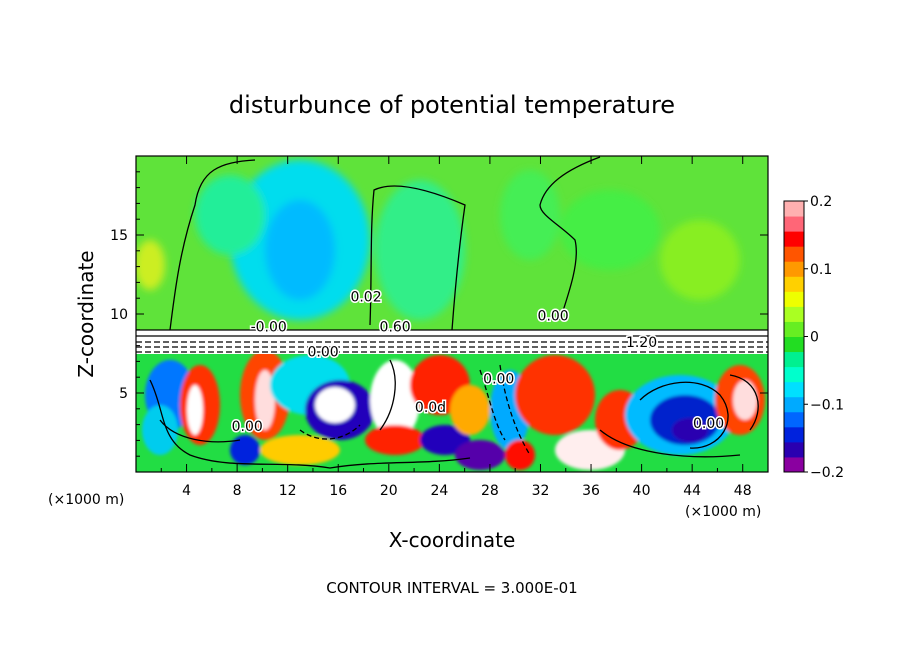  Describe the element at coordinates (86, 500) in the screenshot. I see `x-unit-label-left: (×1000 m)` at that location.